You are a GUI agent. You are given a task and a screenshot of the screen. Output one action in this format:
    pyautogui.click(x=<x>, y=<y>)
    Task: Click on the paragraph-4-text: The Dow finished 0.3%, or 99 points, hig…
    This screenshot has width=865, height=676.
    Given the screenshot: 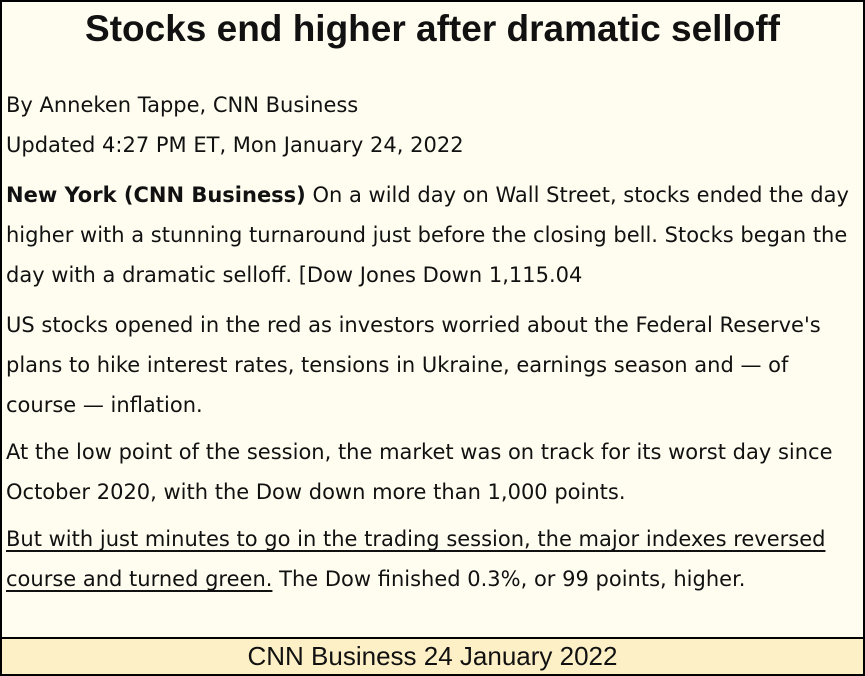 What is the action you would take?
    pyautogui.click(x=509, y=579)
    